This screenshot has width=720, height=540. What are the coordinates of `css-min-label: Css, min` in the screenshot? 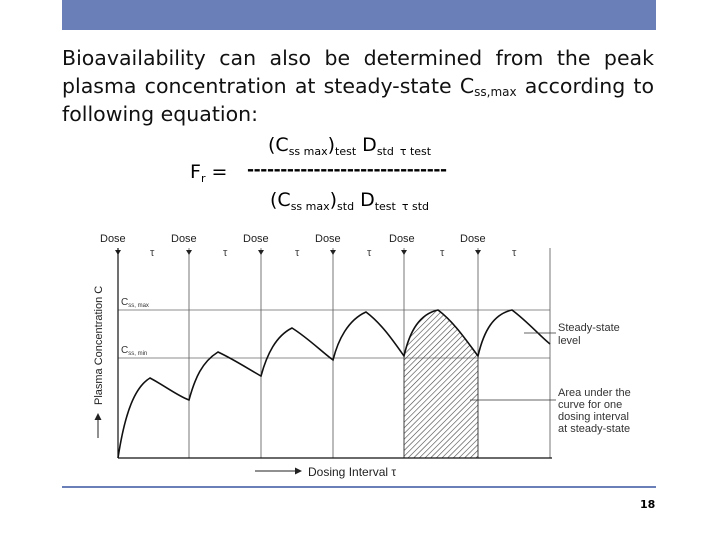 It's located at (134, 351).